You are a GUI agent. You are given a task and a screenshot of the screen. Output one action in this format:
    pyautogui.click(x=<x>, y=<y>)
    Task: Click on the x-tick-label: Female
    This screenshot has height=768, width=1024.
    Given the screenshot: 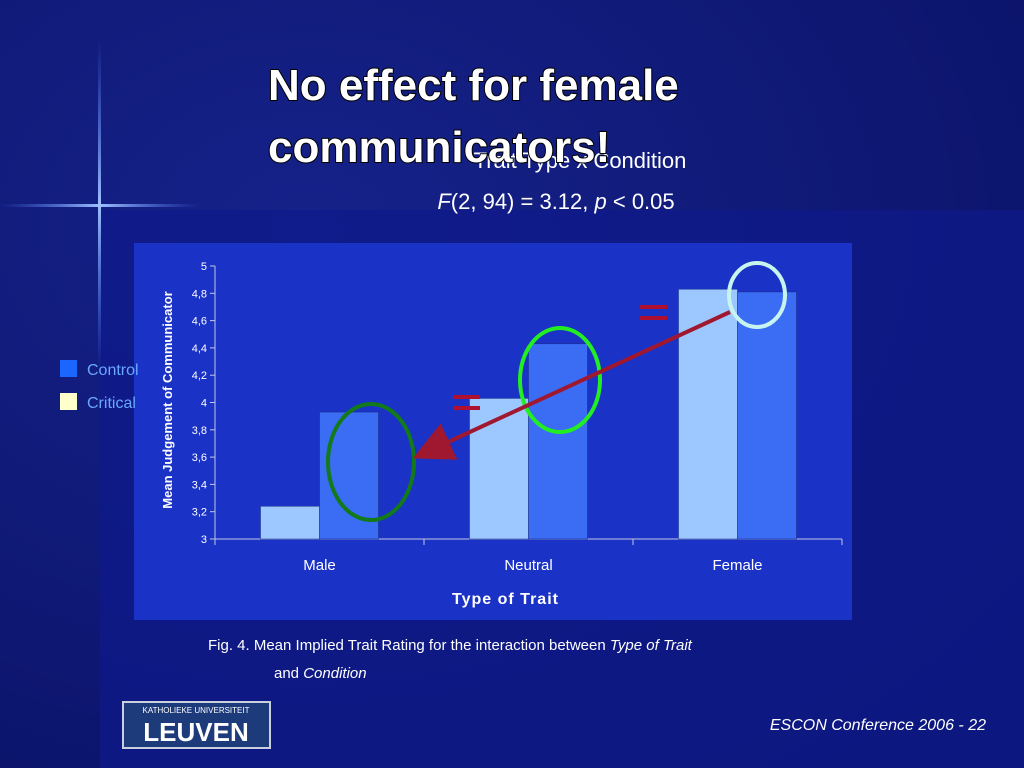 What is the action you would take?
    pyautogui.click(x=737, y=565)
    